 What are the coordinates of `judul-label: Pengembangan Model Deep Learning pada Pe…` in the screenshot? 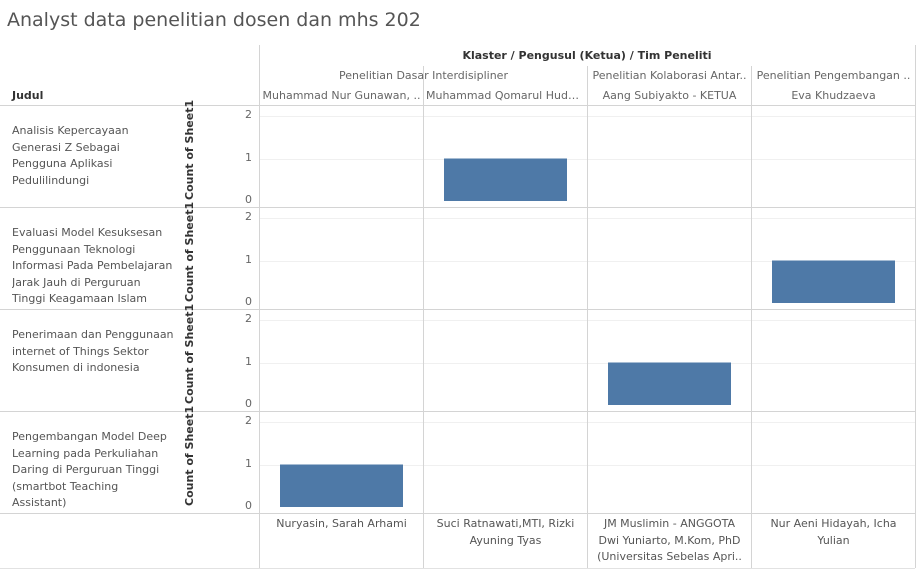 It's located at (89, 469).